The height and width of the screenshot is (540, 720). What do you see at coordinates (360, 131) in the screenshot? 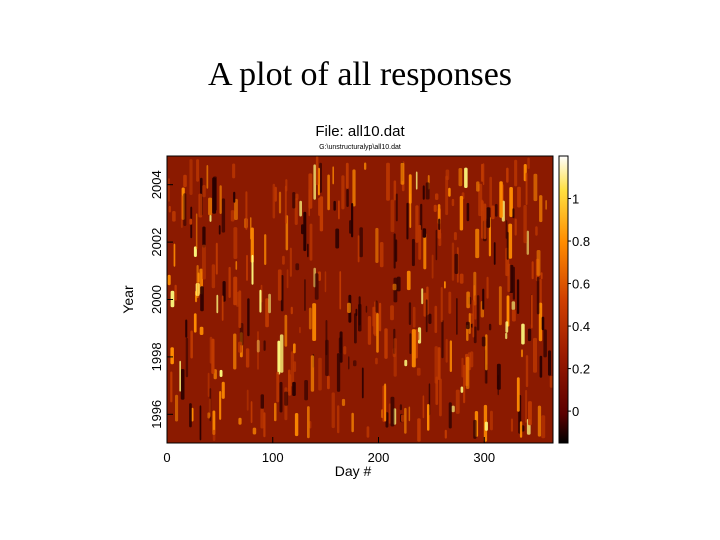
I see `chart-title: File: all10.dat` at bounding box center [360, 131].